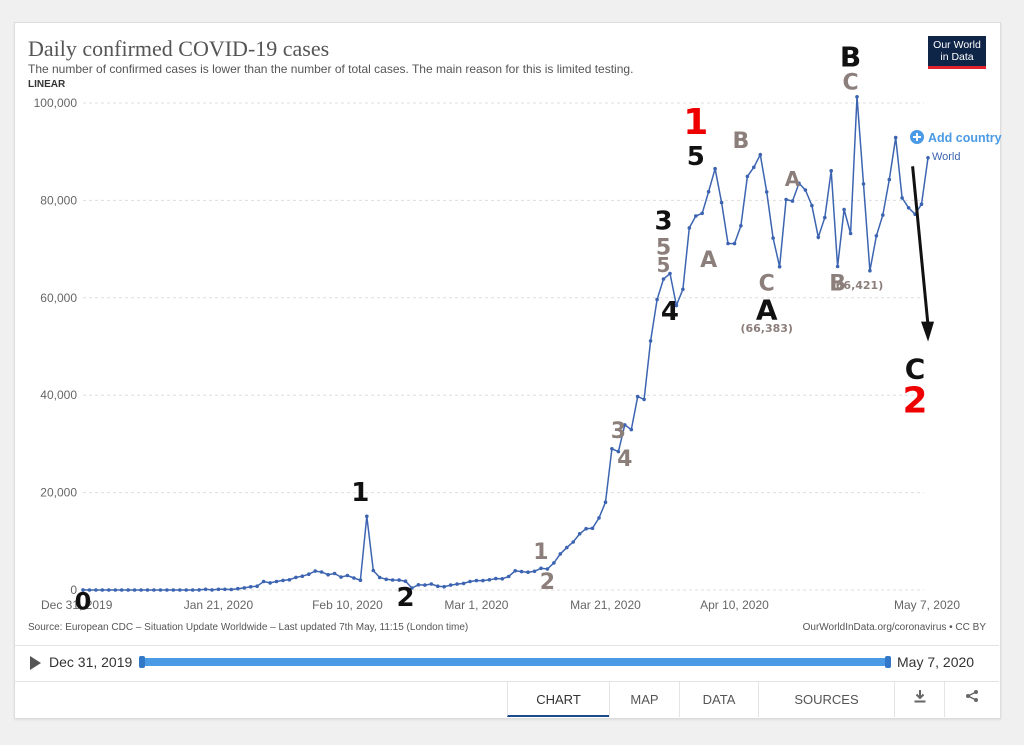 Image resolution: width=1024 pixels, height=745 pixels. Describe the element at coordinates (35, 663) in the screenshot. I see `play-icon` at that location.